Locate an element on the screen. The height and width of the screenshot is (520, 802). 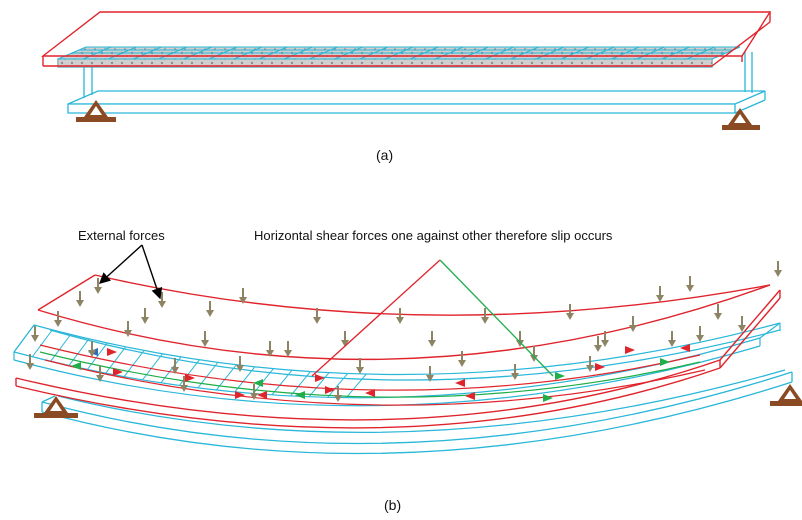
panel-b-caption: (b) is located at coordinates (393, 505).